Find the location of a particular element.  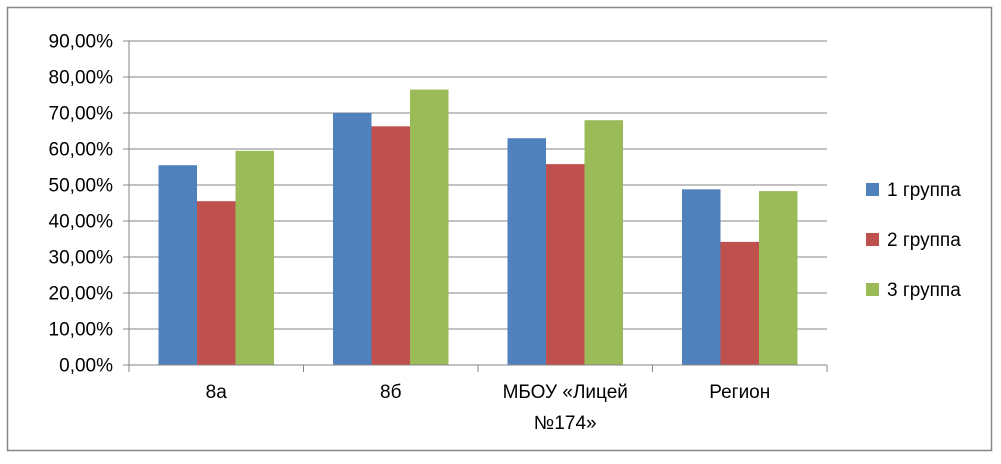

x-axis-category-labels: 8а 8б МБОУ «Лицей №174» Регион is located at coordinates (488, 408).